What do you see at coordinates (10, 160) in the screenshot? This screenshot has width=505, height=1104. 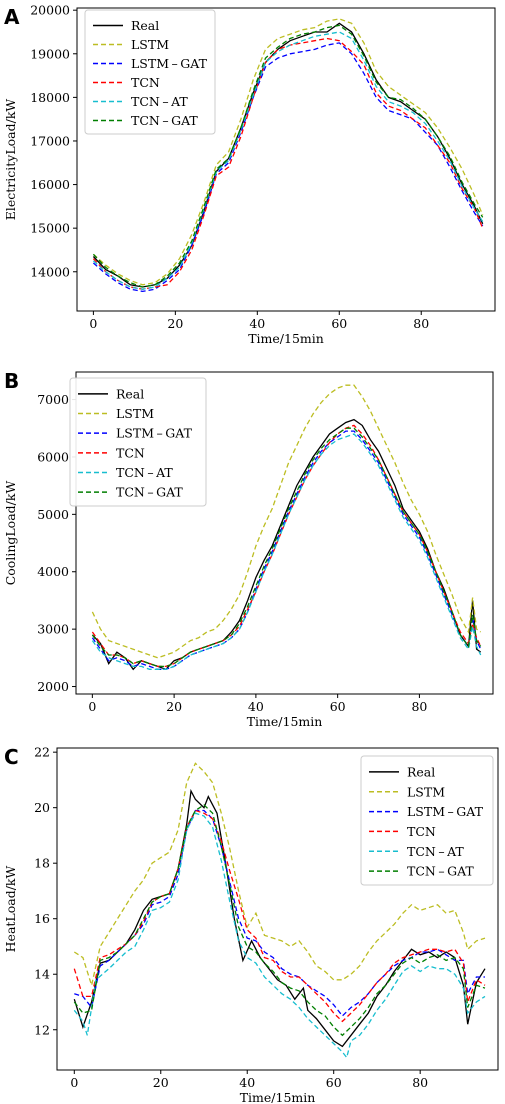 I see `chart-a-y-axis-label: ElectricityLoad/kW` at bounding box center [10, 160].